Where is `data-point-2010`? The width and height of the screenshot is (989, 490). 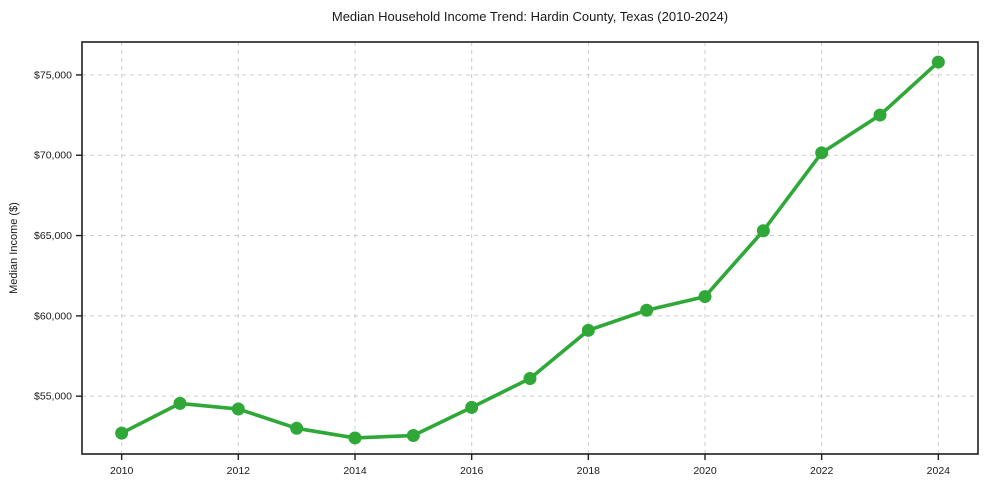
data-point-2010 is located at coordinates (122, 433).